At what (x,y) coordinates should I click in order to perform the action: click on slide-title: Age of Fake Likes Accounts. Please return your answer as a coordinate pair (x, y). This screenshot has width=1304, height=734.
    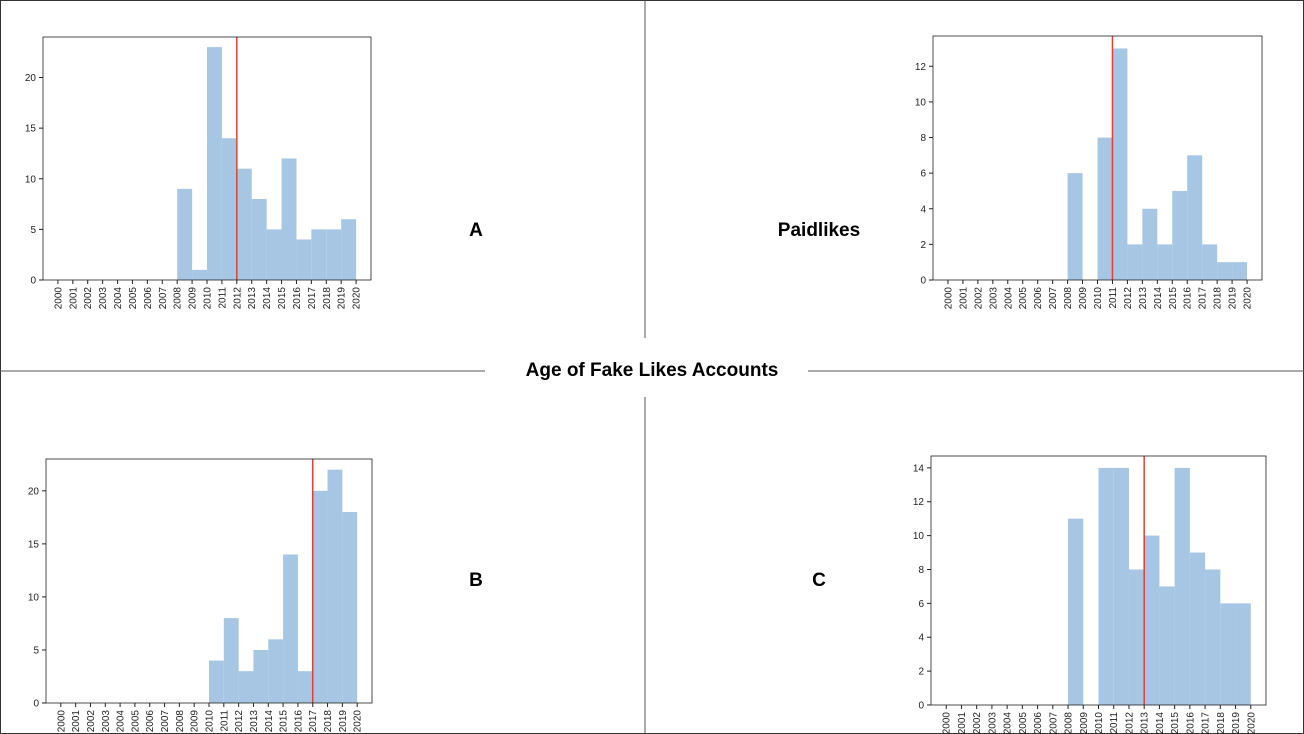
    Looking at the image, I should click on (652, 370).